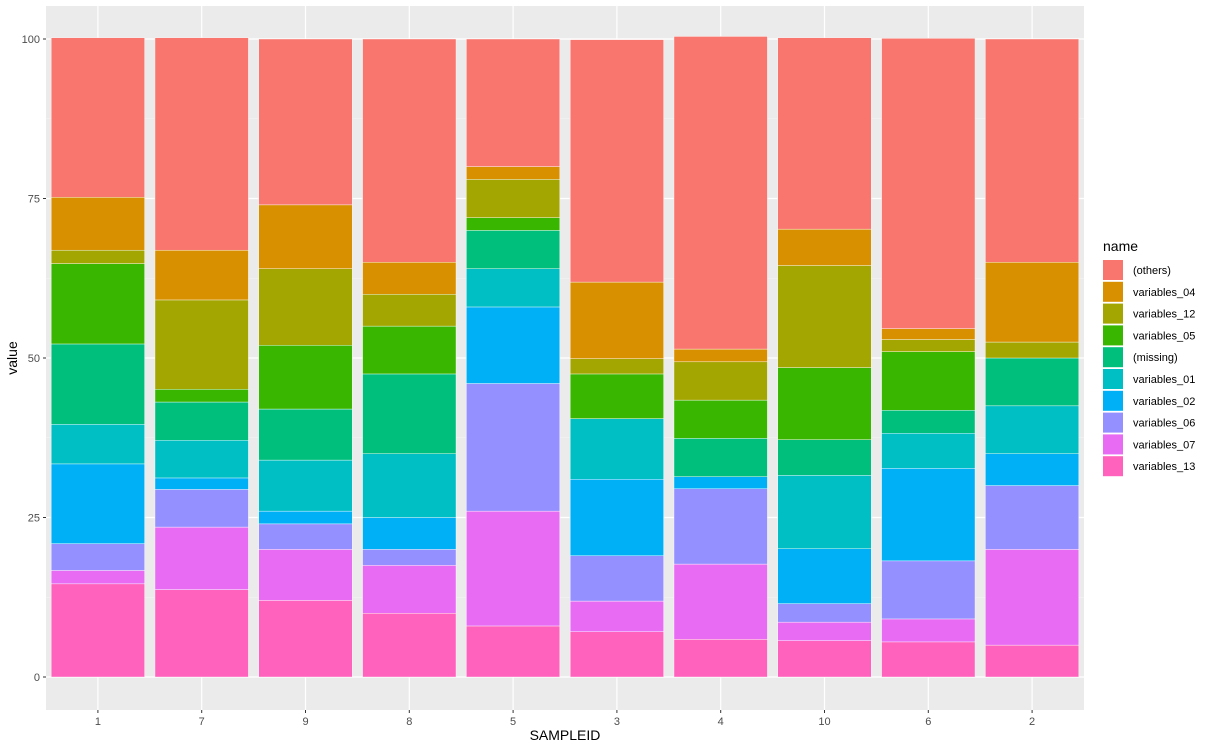 This screenshot has width=1209, height=749. I want to click on x-axis: 1 7 9 8 5 3 4 10 6 2, so click(565, 719).